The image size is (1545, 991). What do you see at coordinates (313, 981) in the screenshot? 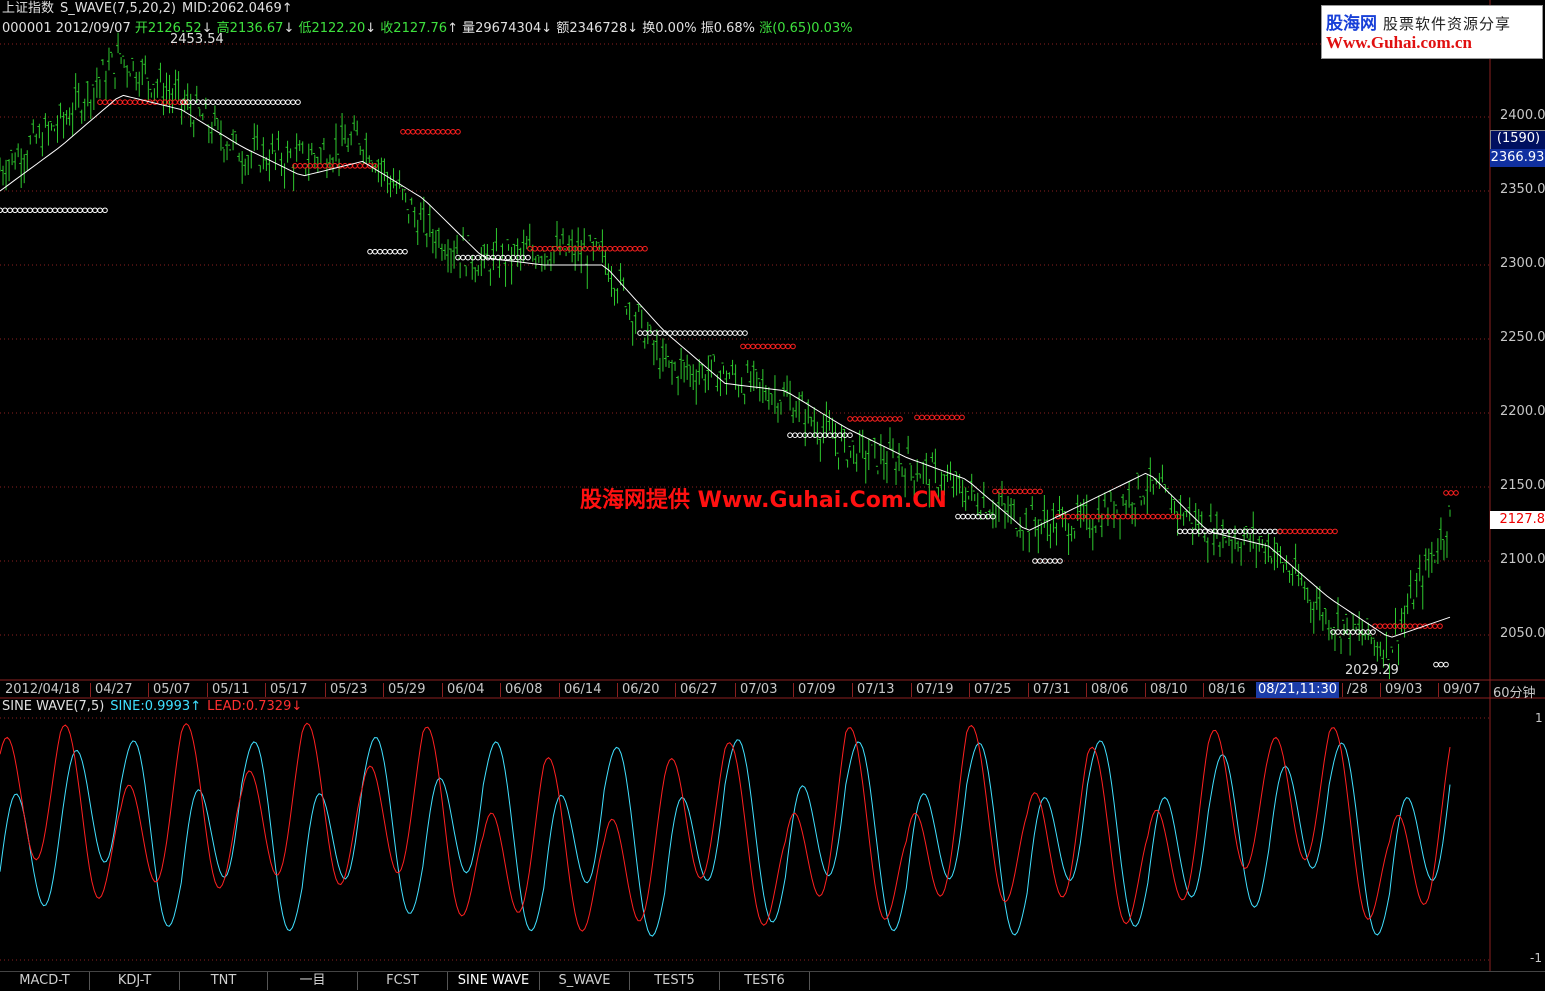
I see `tab-一目: 一目` at bounding box center [313, 981].